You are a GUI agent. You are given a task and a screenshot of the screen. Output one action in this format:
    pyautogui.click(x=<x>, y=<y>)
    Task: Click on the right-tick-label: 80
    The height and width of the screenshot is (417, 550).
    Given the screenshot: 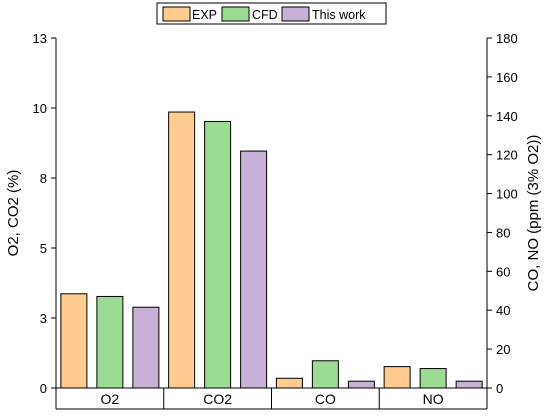 What is the action you would take?
    pyautogui.click(x=503, y=232)
    